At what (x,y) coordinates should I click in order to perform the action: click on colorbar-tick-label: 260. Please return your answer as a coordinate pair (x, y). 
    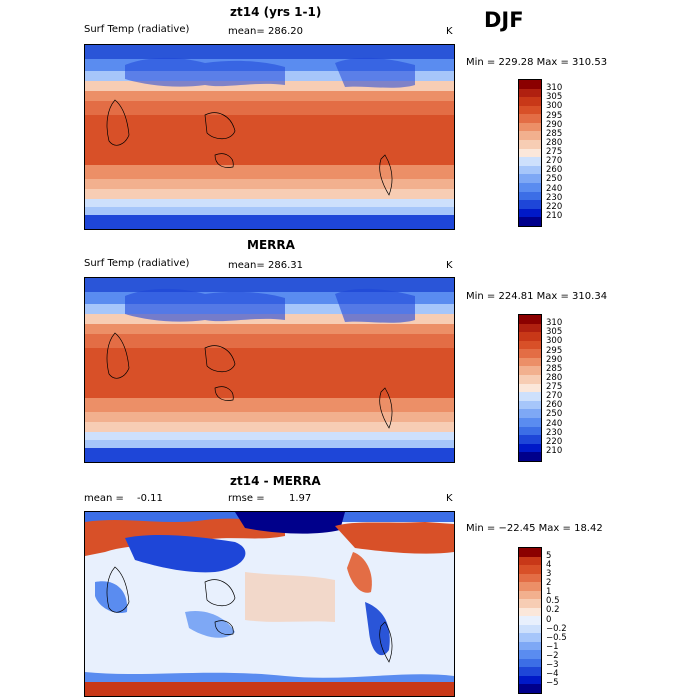
    Looking at the image, I should click on (554, 170).